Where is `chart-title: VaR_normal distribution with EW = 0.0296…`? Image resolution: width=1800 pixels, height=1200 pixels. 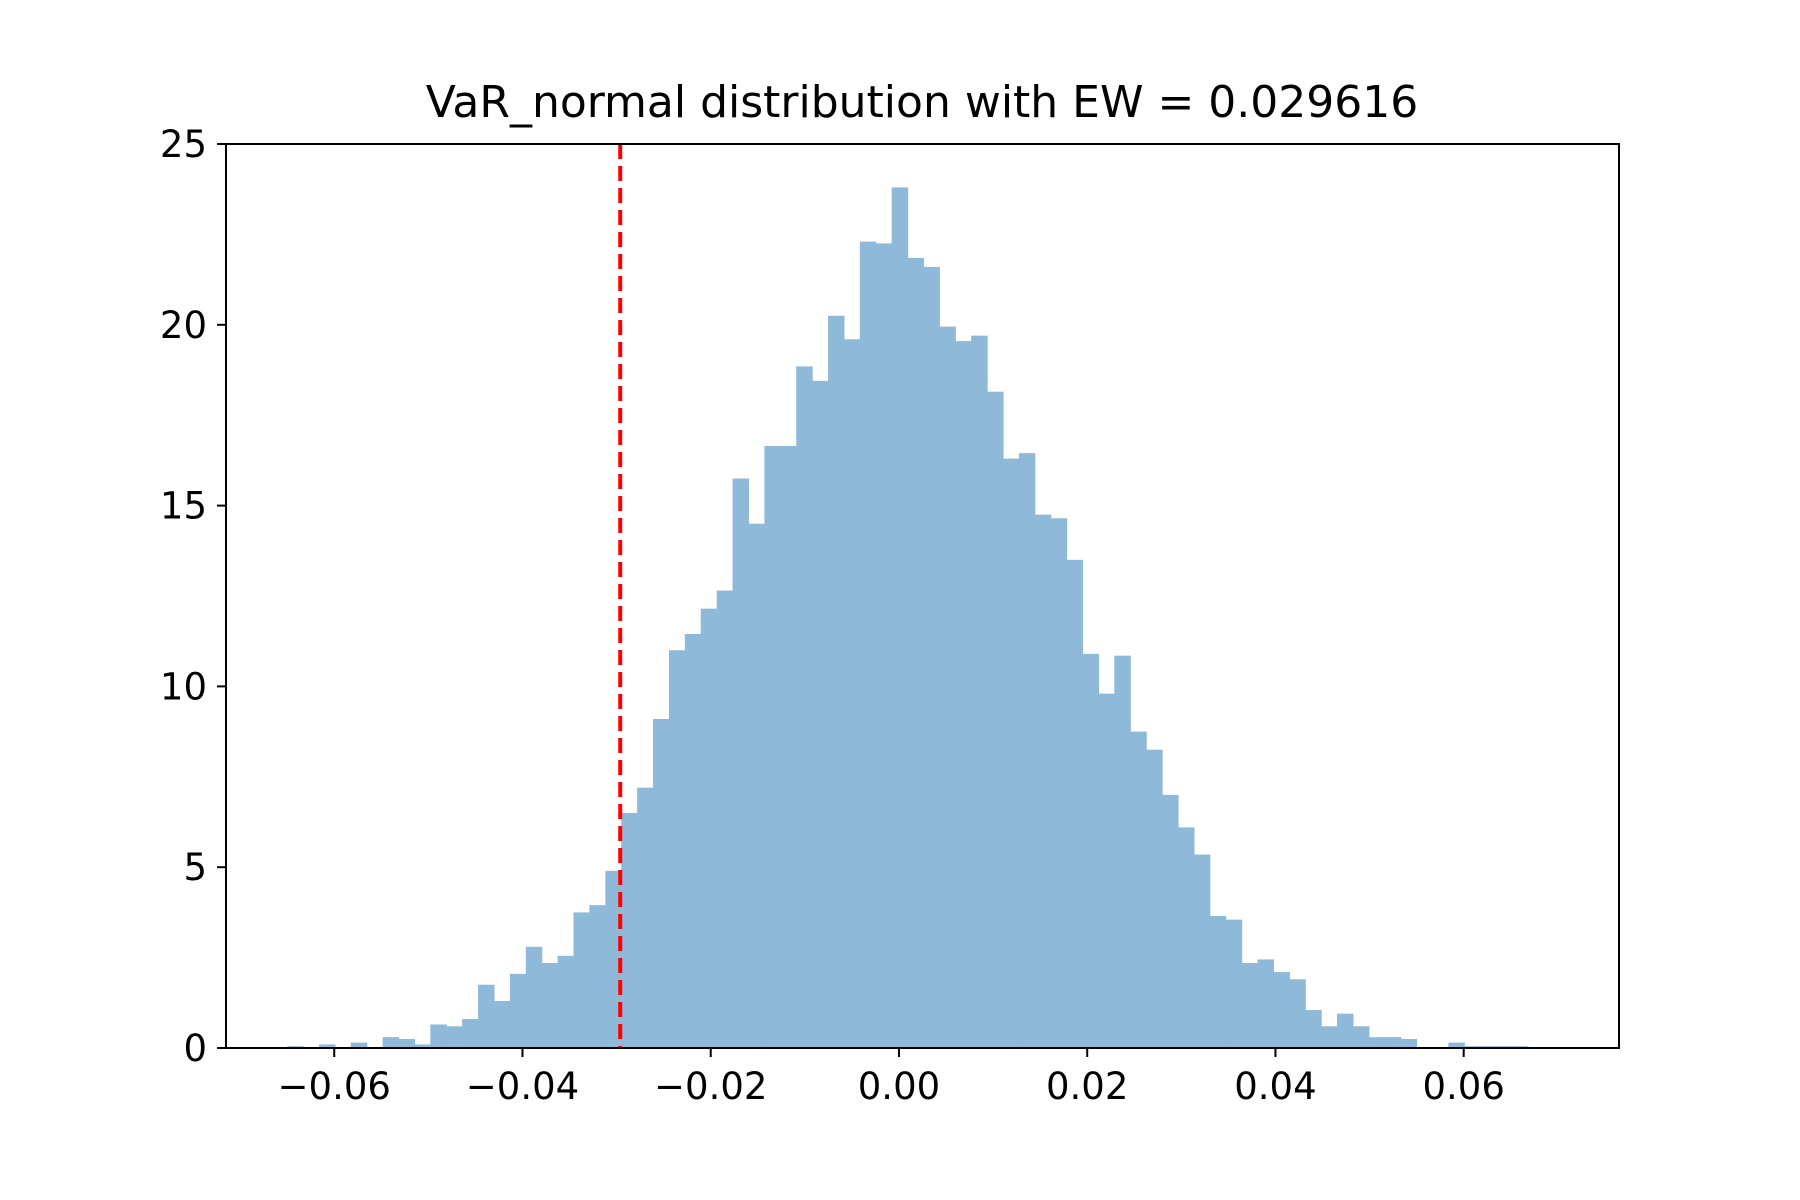
chart-title: VaR_normal distribution with EW = 0.0296… is located at coordinates (922, 102).